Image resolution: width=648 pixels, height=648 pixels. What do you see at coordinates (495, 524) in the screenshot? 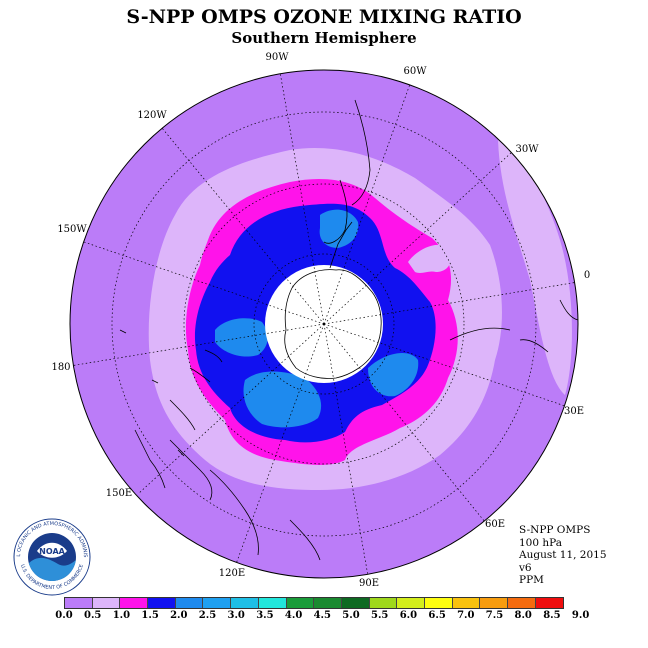
I see `lon-label-60e: 60E` at bounding box center [495, 524].